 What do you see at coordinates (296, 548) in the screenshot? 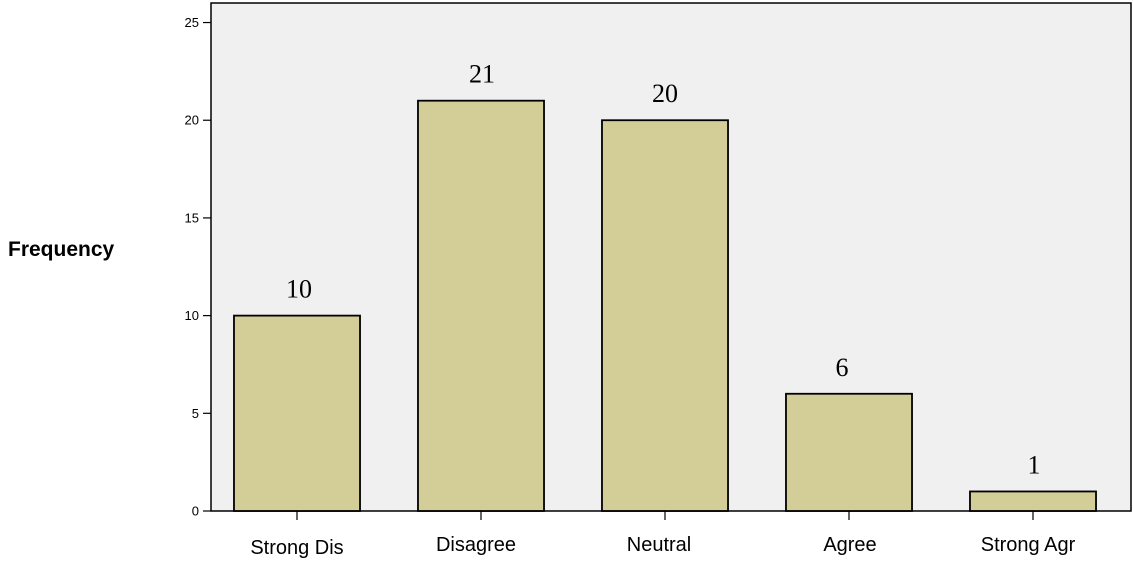
I see `x-tick-label: Strong Dis` at bounding box center [296, 548].